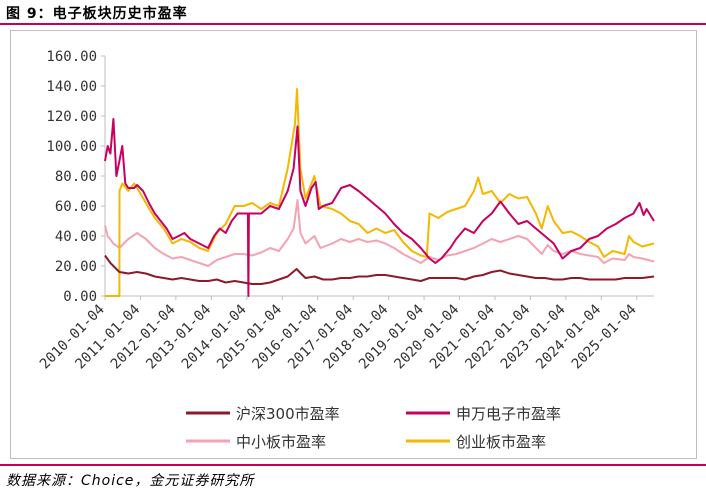 The image size is (706, 498). What do you see at coordinates (76, 267) in the screenshot?
I see `y-tick-label: 20.00` at bounding box center [76, 267].